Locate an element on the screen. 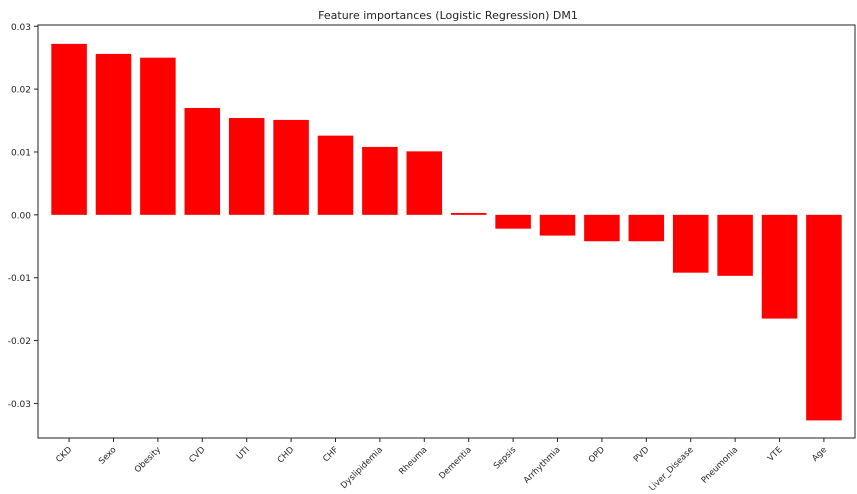 The height and width of the screenshot is (494, 857). bar-vte is located at coordinates (779, 266).